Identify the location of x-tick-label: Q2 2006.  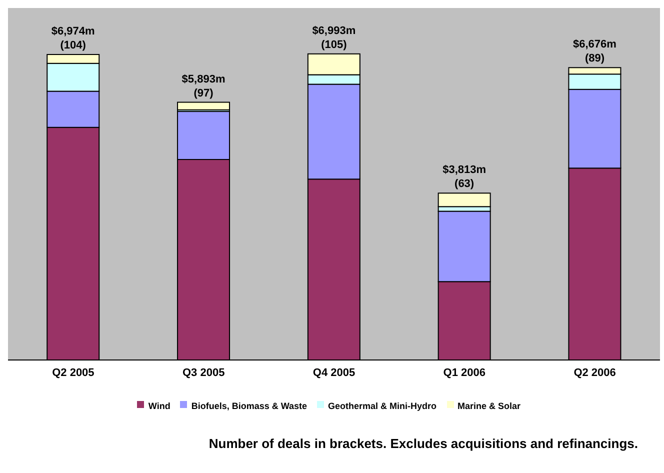
(595, 372).